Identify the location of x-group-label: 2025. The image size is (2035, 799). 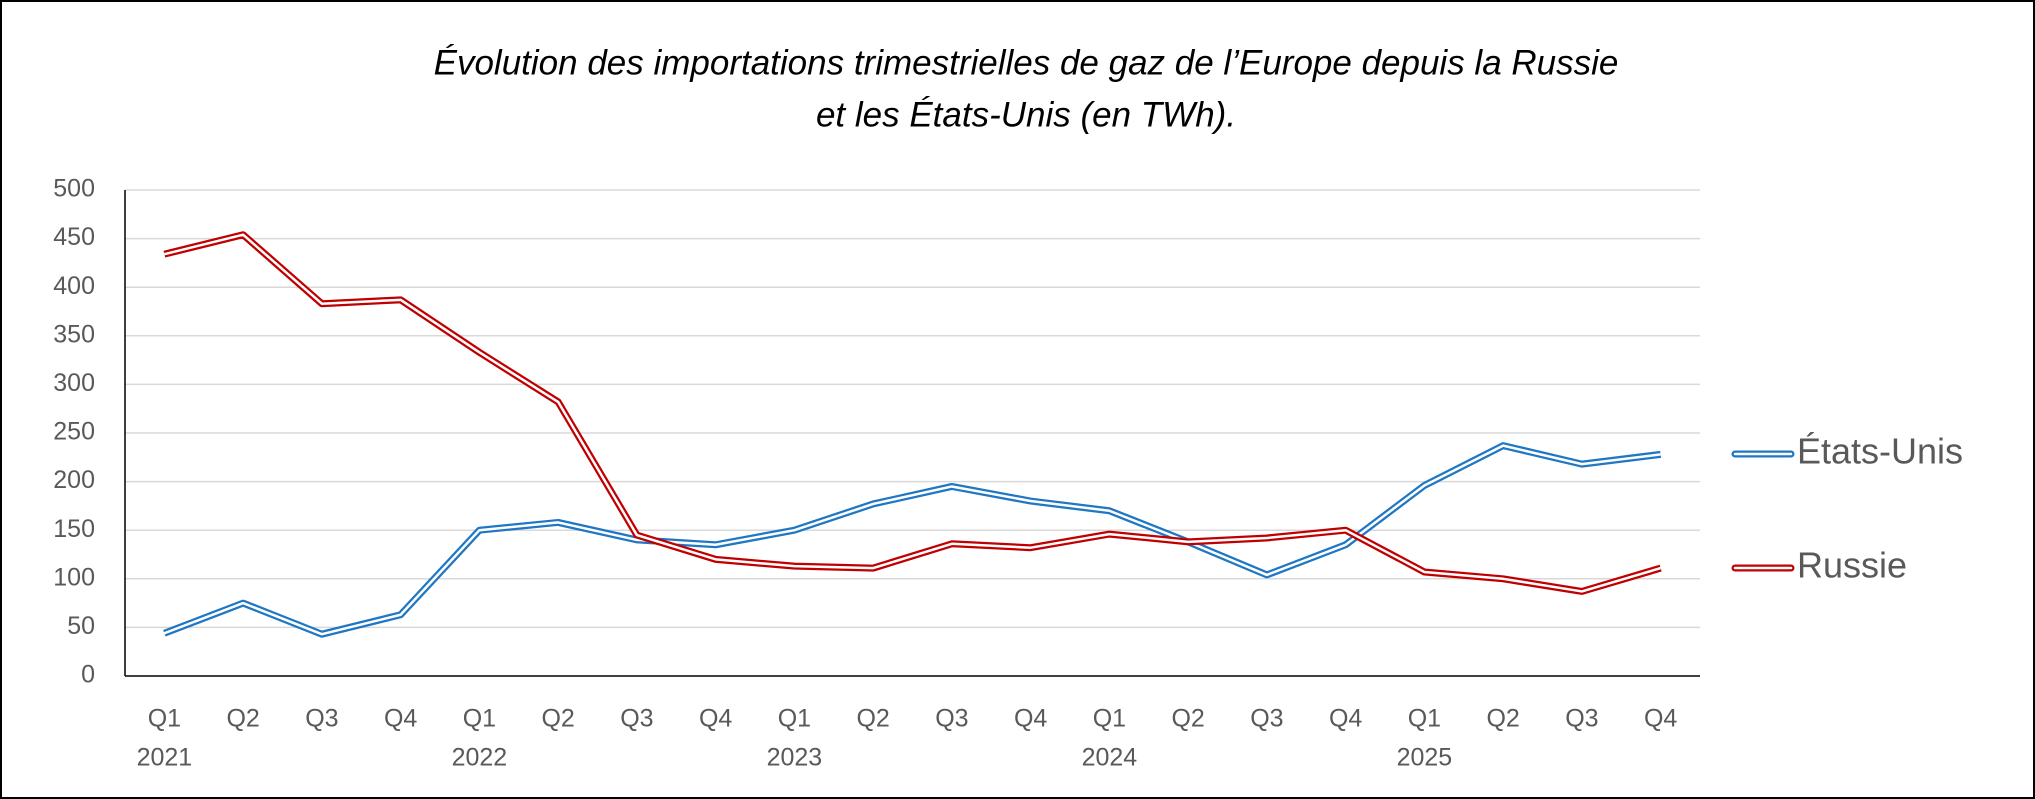
(1425, 758).